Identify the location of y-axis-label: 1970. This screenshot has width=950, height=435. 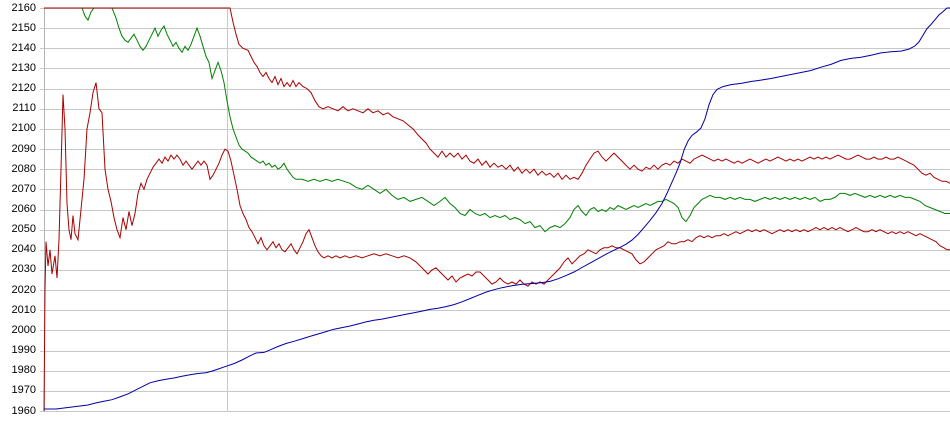
(23, 390).